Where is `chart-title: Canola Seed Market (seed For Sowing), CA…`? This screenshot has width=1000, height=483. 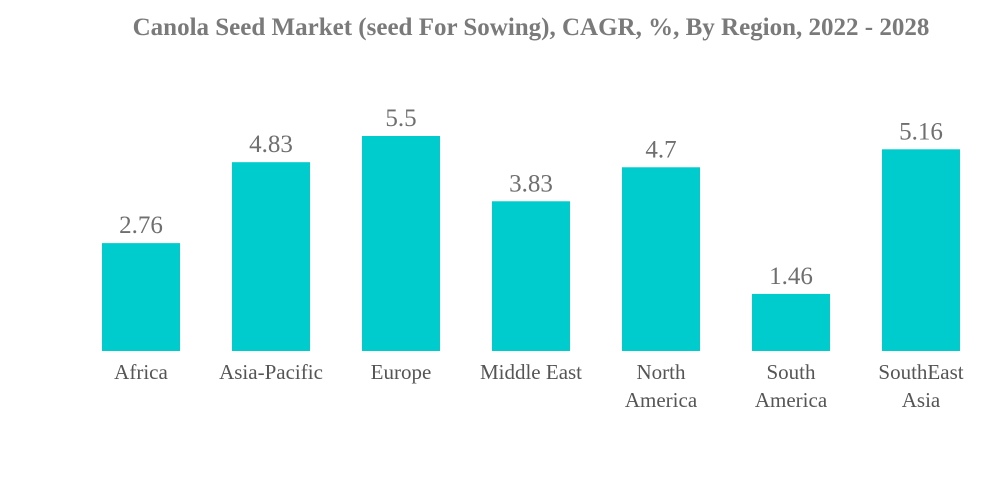
chart-title: Canola Seed Market (seed For Sowing), CA… is located at coordinates (531, 27).